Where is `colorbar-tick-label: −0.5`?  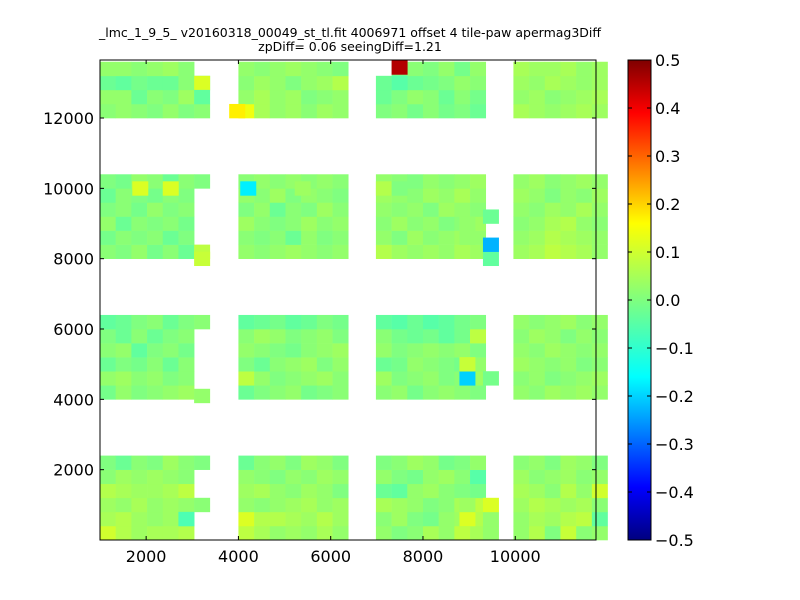 colorbar-tick-label: −0.5 is located at coordinates (674, 540).